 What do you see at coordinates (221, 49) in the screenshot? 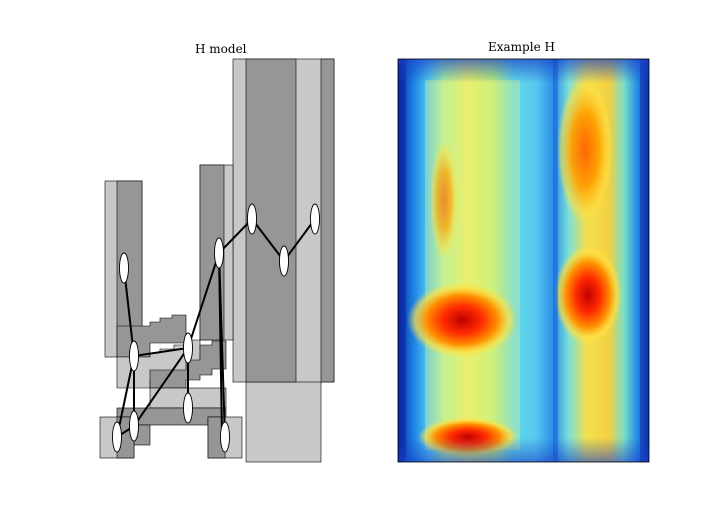
I see `h-model-title: H model` at bounding box center [221, 49].